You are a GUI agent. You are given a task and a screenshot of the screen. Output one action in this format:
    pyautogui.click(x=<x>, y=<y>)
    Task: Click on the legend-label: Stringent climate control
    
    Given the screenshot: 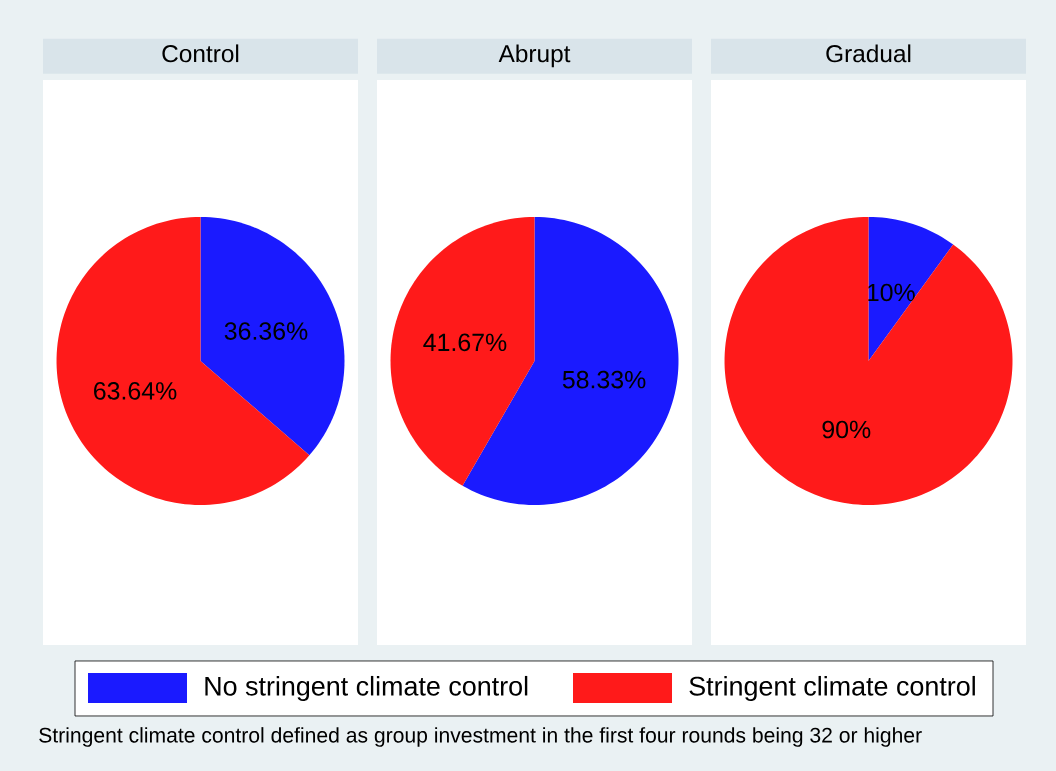 What is the action you would take?
    pyautogui.click(x=832, y=688)
    